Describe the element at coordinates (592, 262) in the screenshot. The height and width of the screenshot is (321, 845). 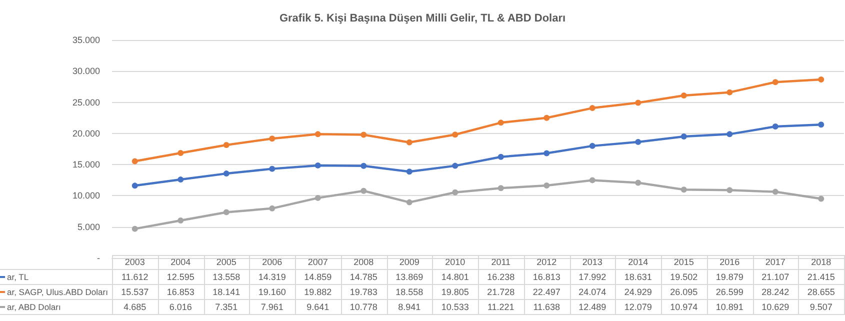
I see `x-tick-label: 2013` at that location.